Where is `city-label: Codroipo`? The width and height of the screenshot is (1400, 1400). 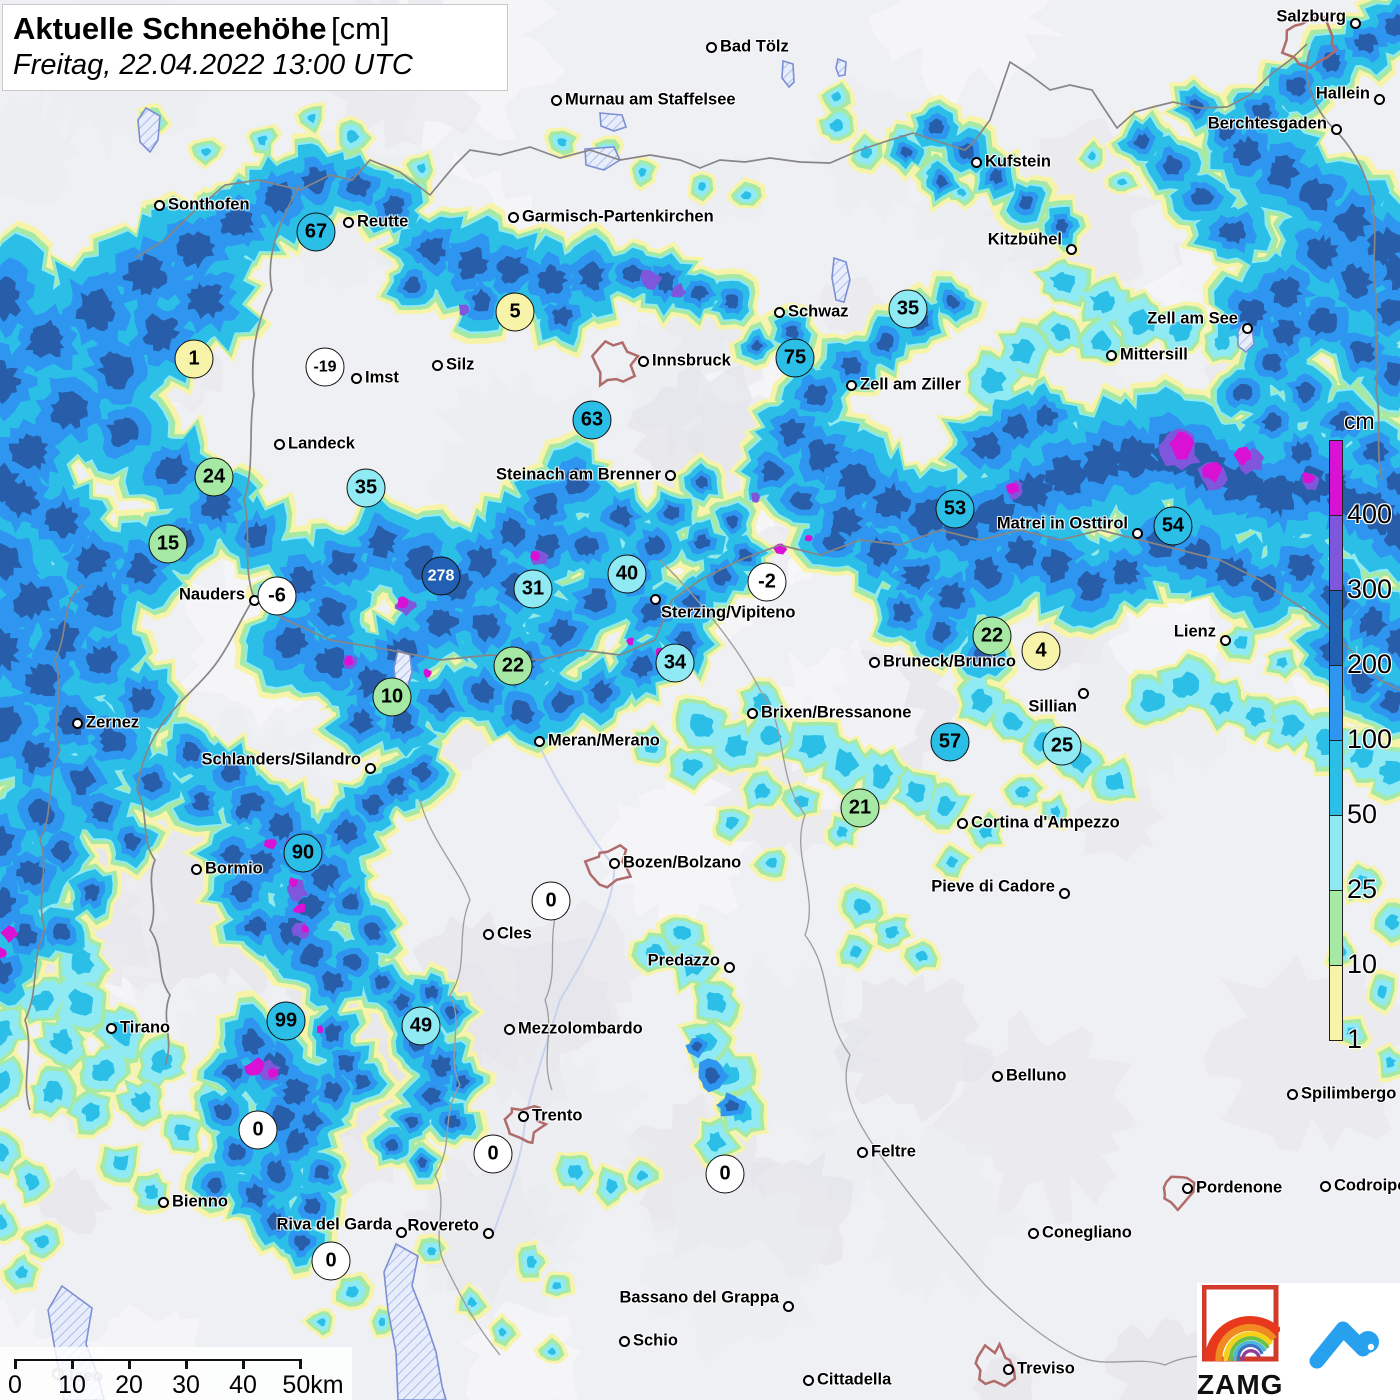 city-label: Codroipo is located at coordinates (1367, 1185).